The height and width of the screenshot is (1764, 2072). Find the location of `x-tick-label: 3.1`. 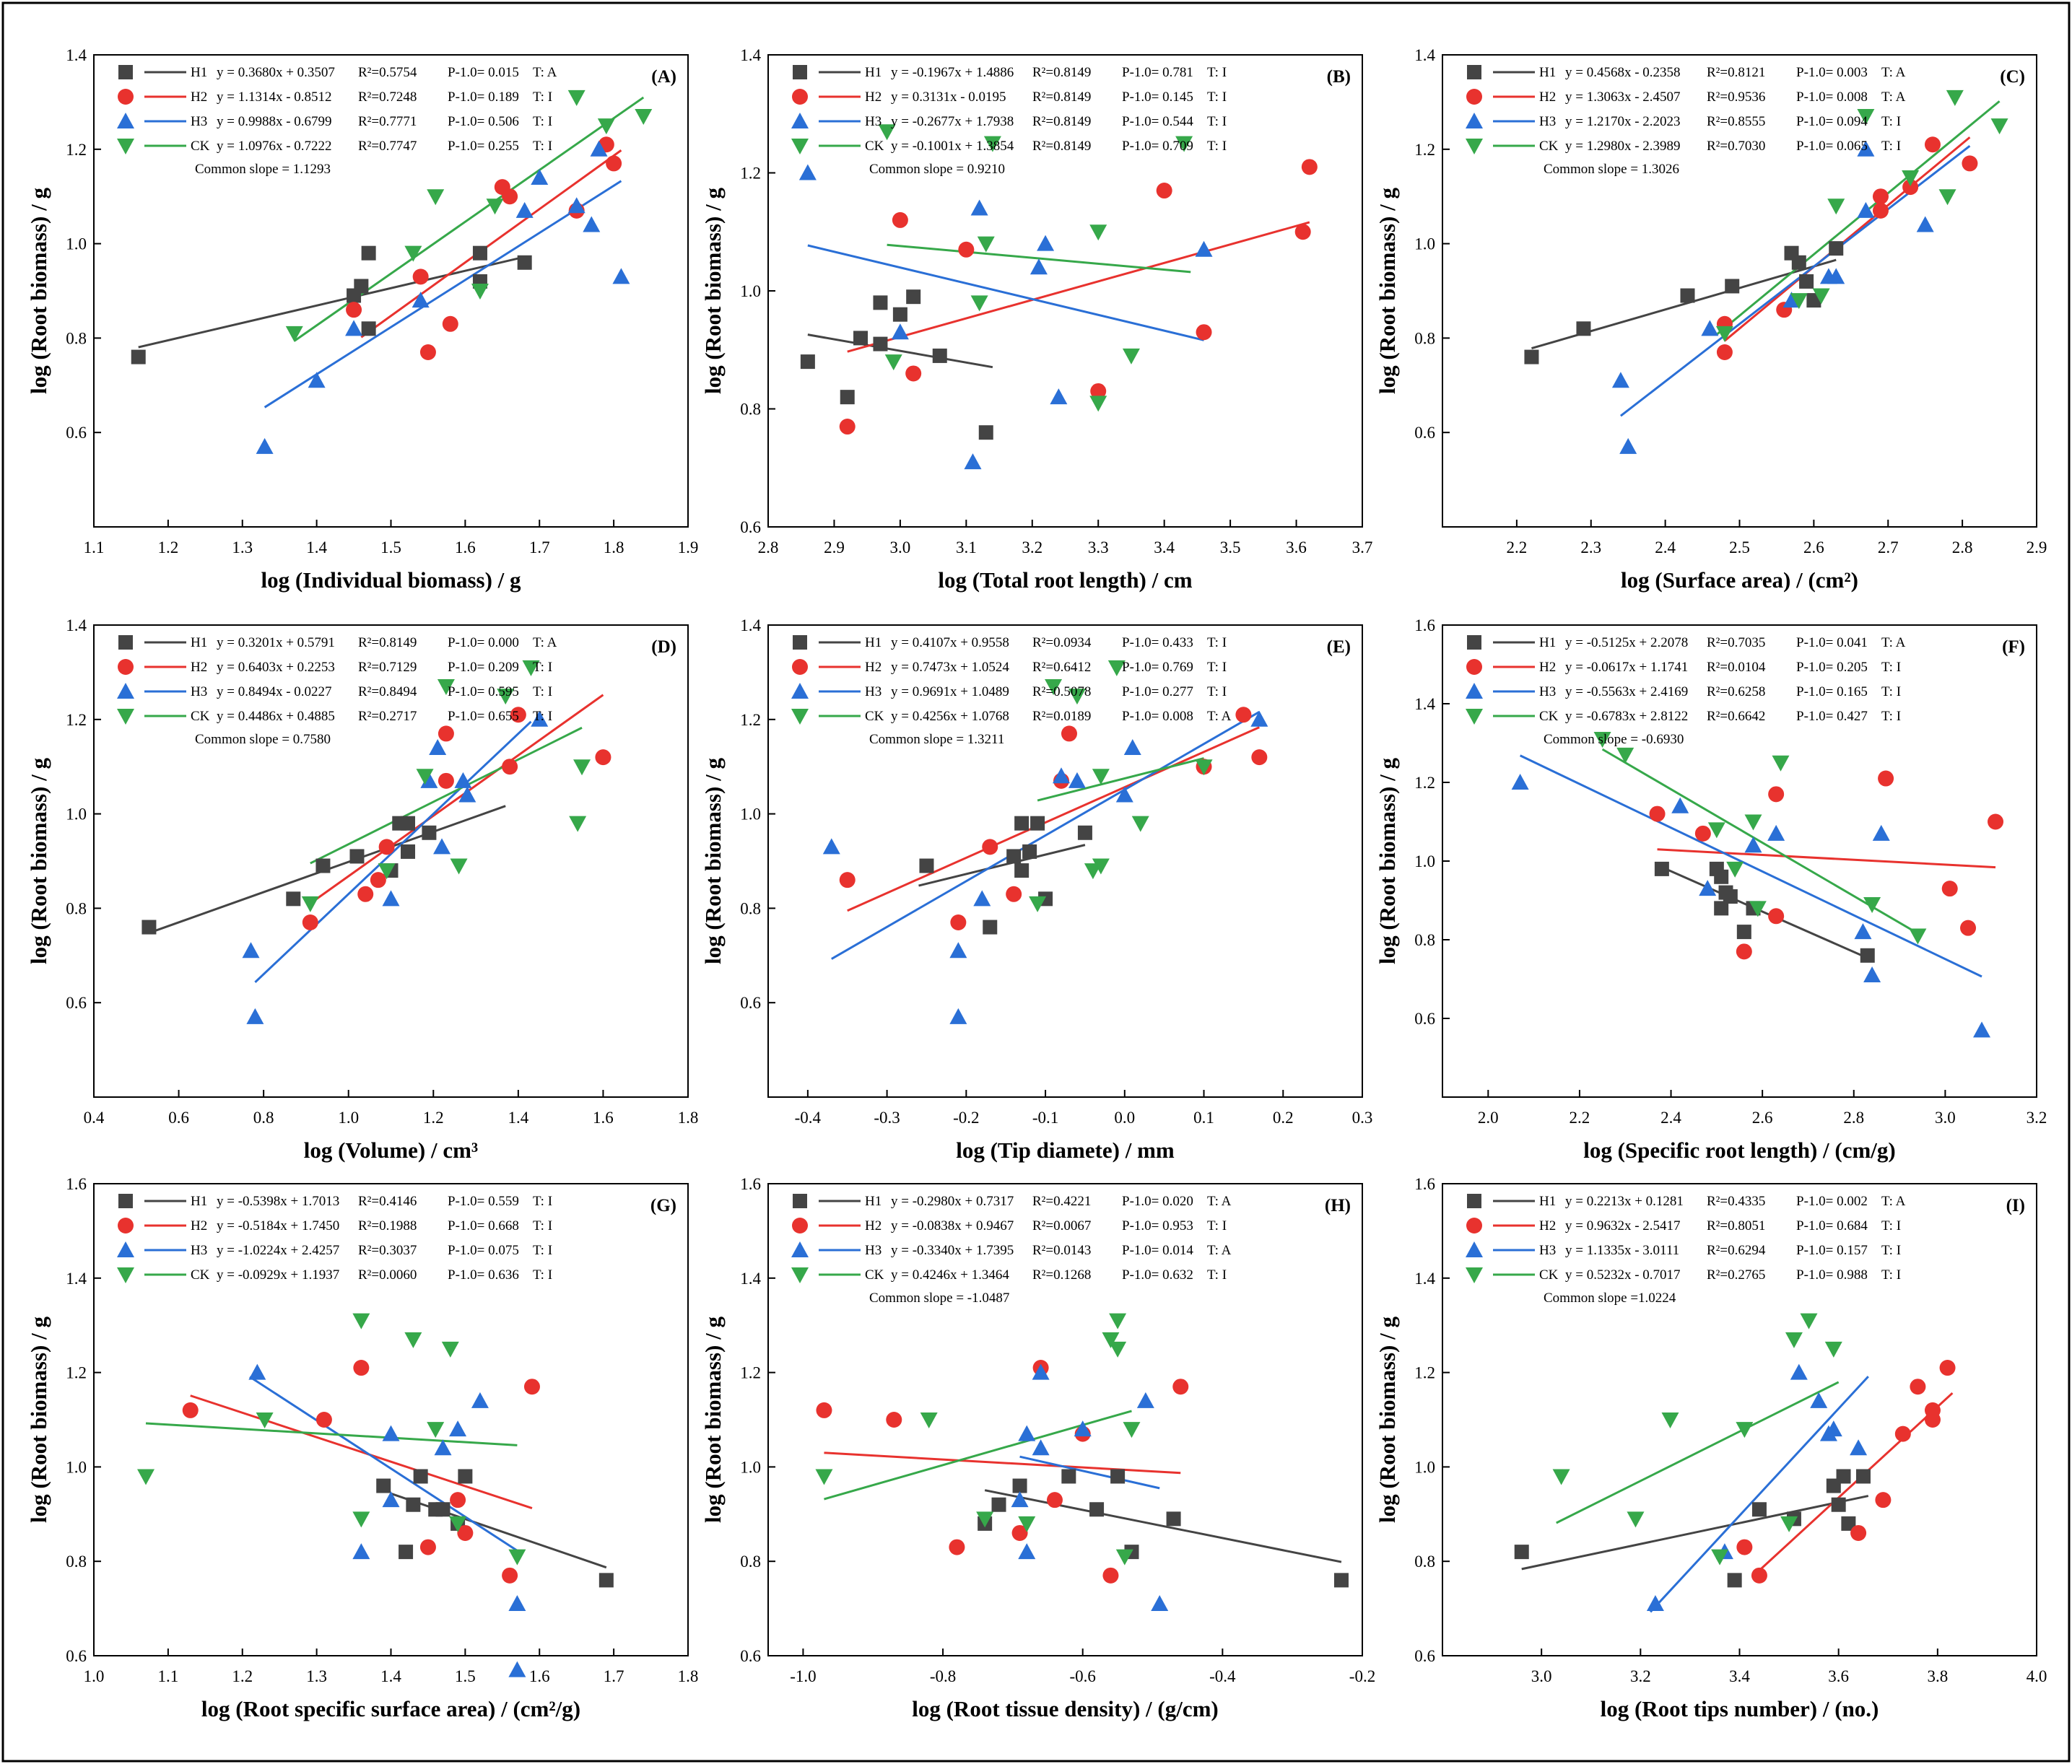

x-tick-label: 3.1 is located at coordinates (966, 547).